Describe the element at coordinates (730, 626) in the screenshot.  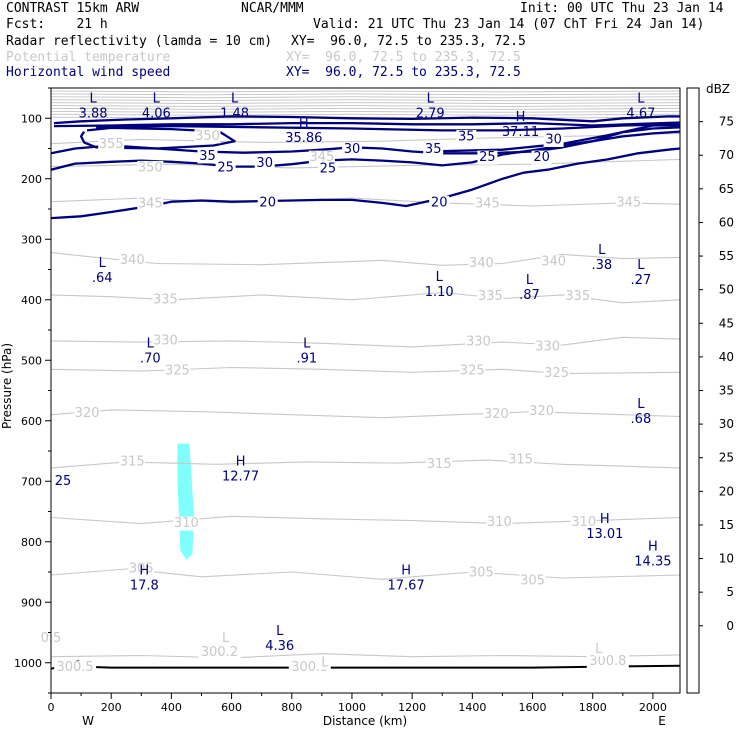
I see `colorbar-tick-label: 0` at that location.